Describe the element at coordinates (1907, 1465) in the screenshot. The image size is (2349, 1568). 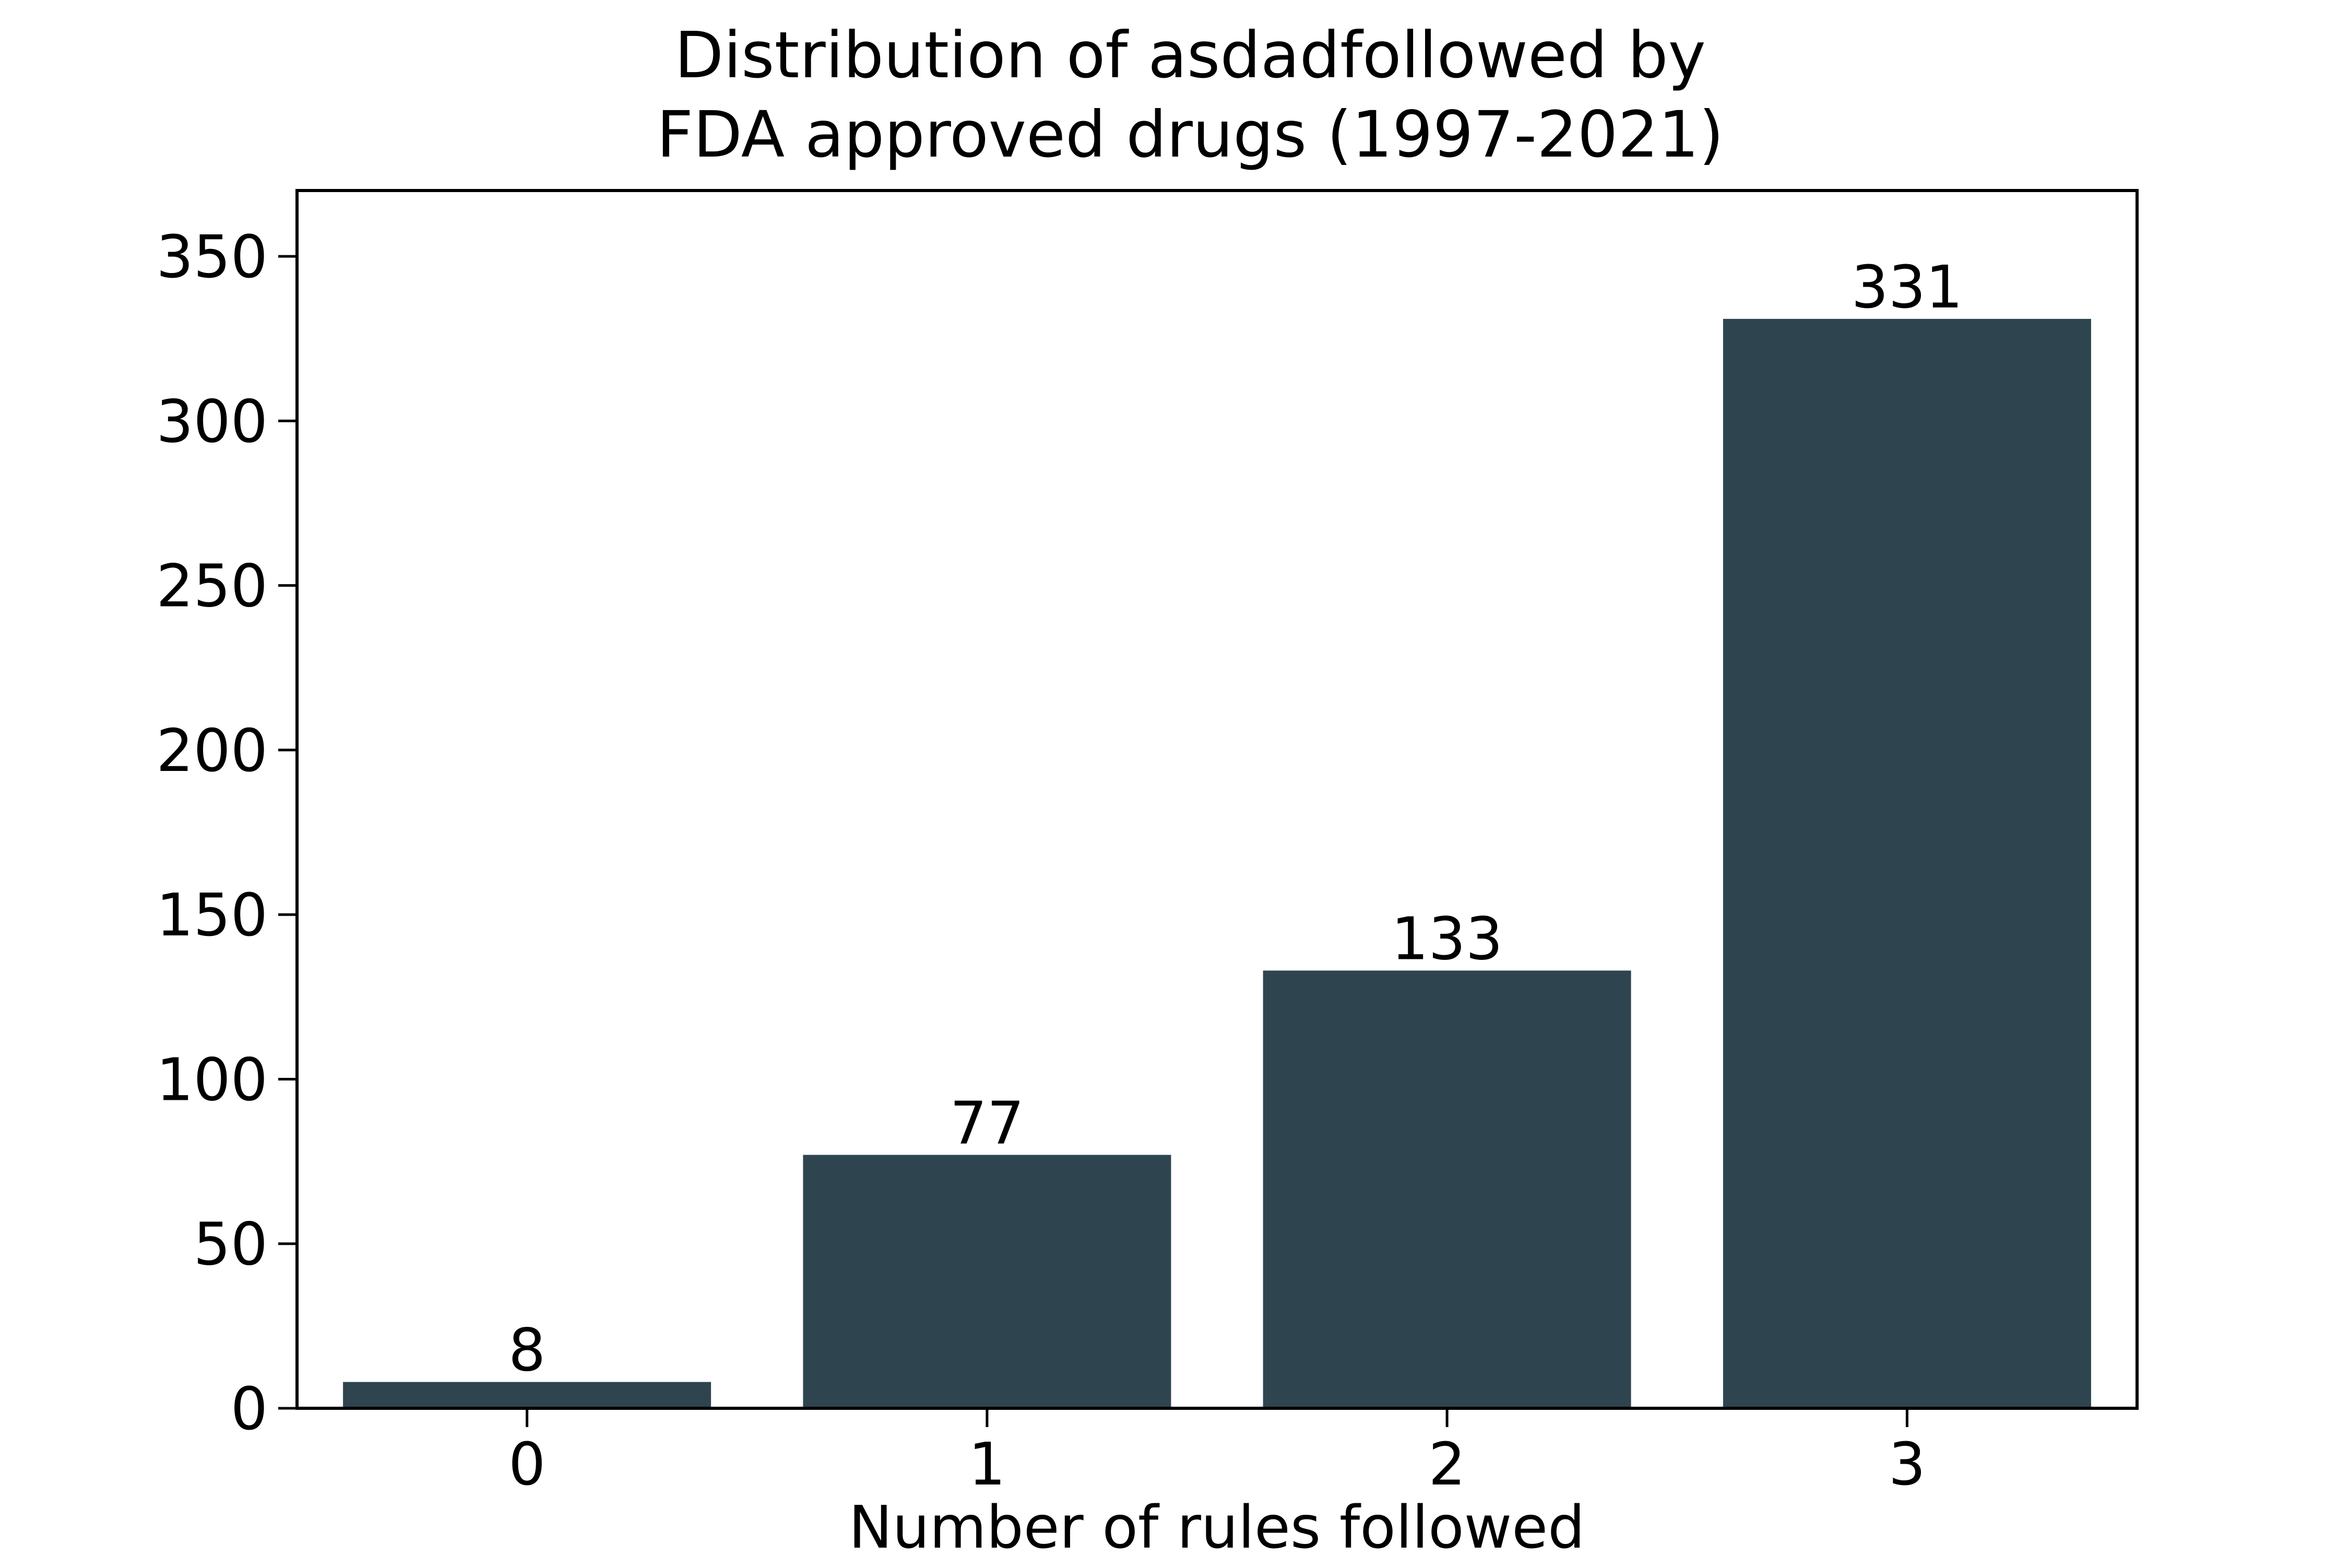
I see `x-tick-label-3: 3` at that location.